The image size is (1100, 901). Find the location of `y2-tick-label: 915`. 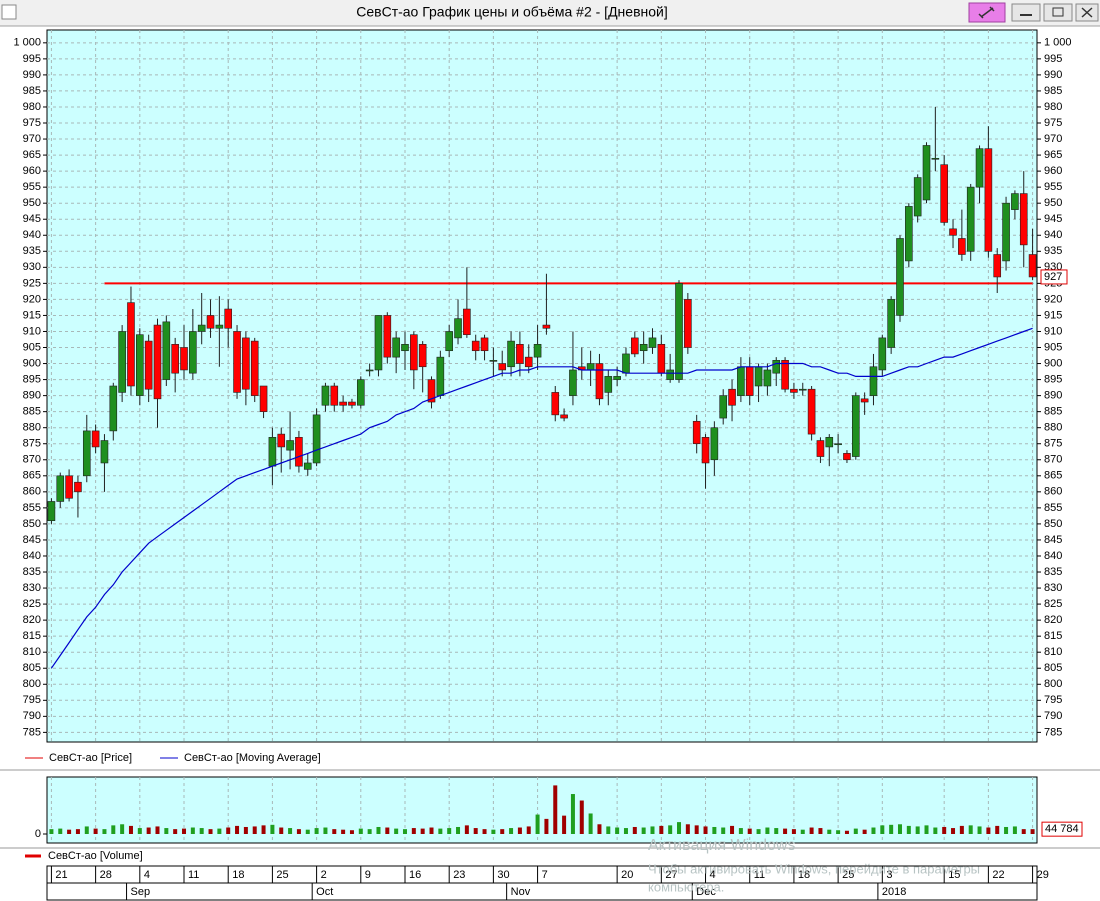

y2-tick-label: 915 is located at coordinates (1053, 315).